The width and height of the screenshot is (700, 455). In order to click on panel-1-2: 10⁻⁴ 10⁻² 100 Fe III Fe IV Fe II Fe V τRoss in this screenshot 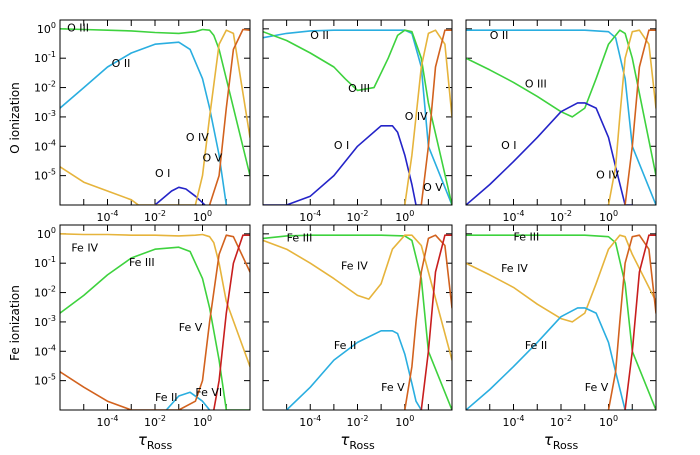, I will do `click(561, 338)`.